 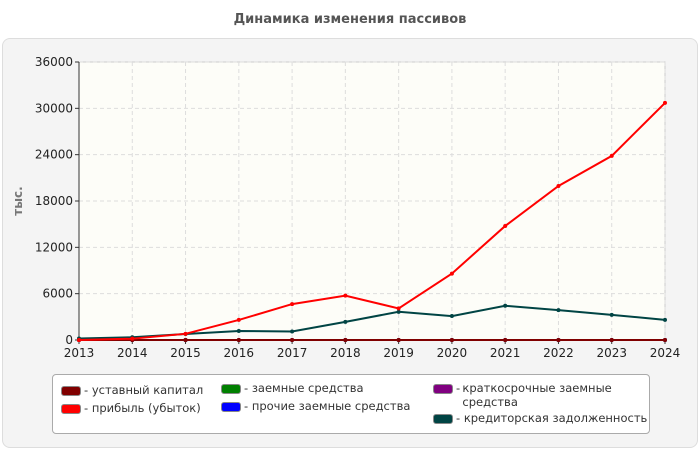 I want to click on legend-item: - краткосрочные заемные средства, so click(x=533, y=395).